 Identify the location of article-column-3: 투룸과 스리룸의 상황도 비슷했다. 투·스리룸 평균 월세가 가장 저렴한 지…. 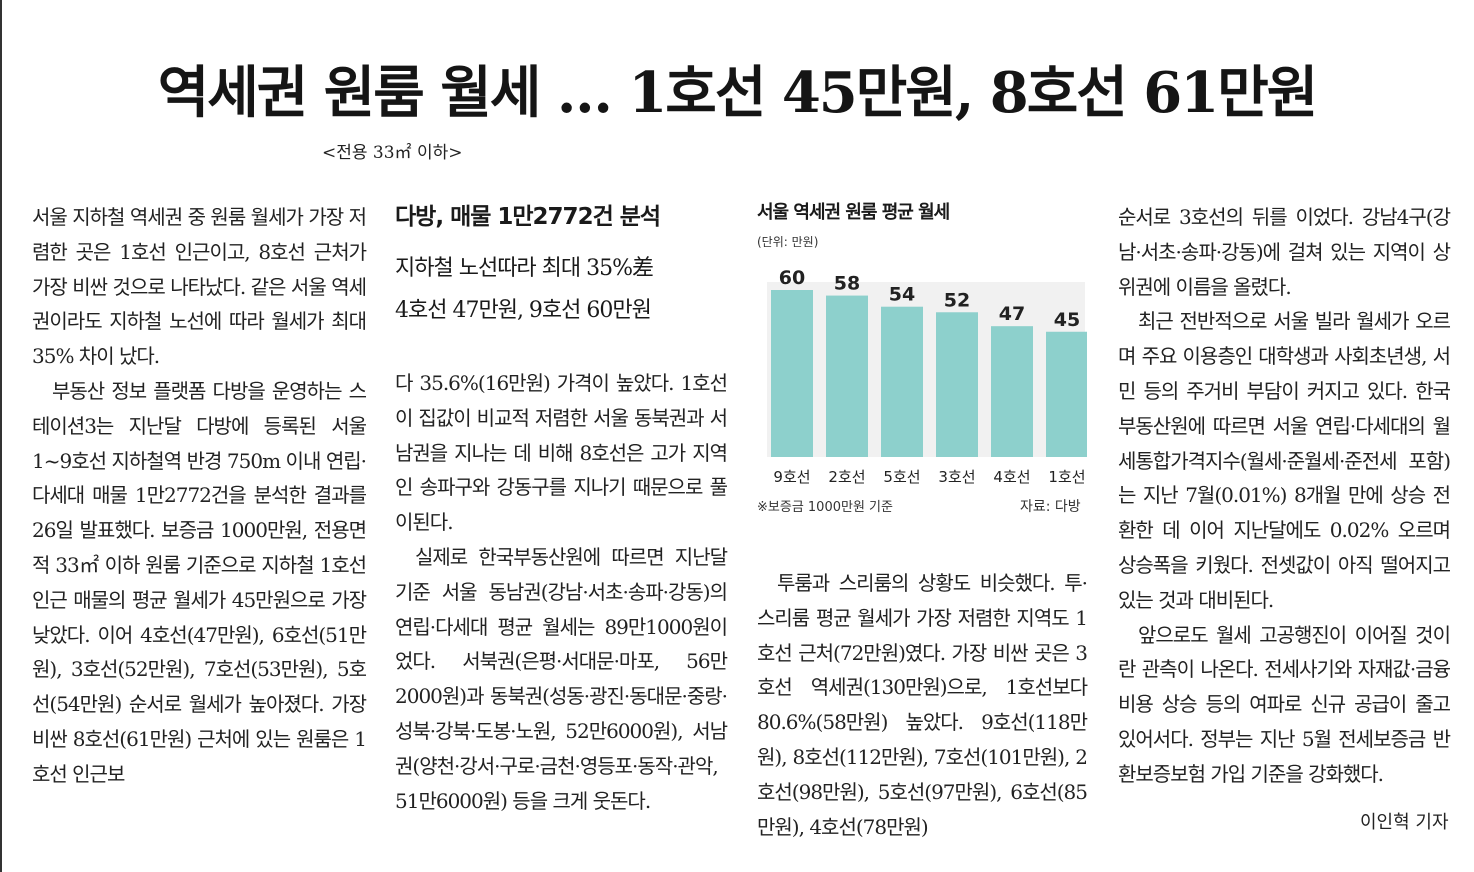
(922, 705).